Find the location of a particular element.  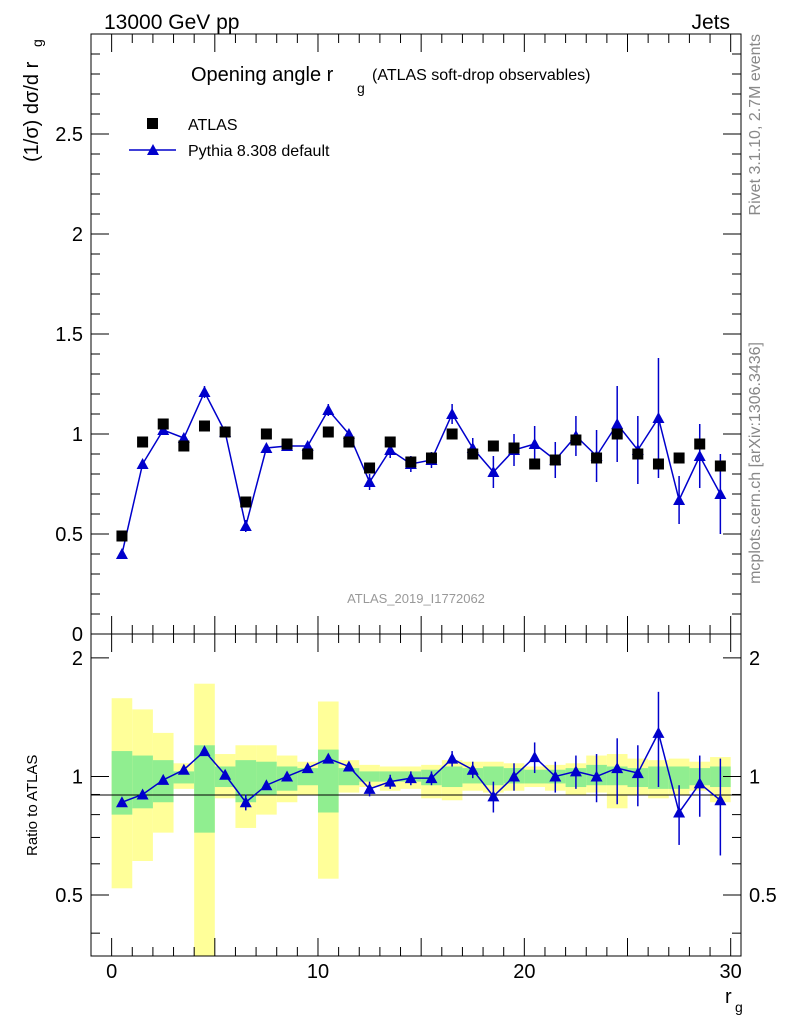

main-y-tick-label: 0 is located at coordinates (77, 635).